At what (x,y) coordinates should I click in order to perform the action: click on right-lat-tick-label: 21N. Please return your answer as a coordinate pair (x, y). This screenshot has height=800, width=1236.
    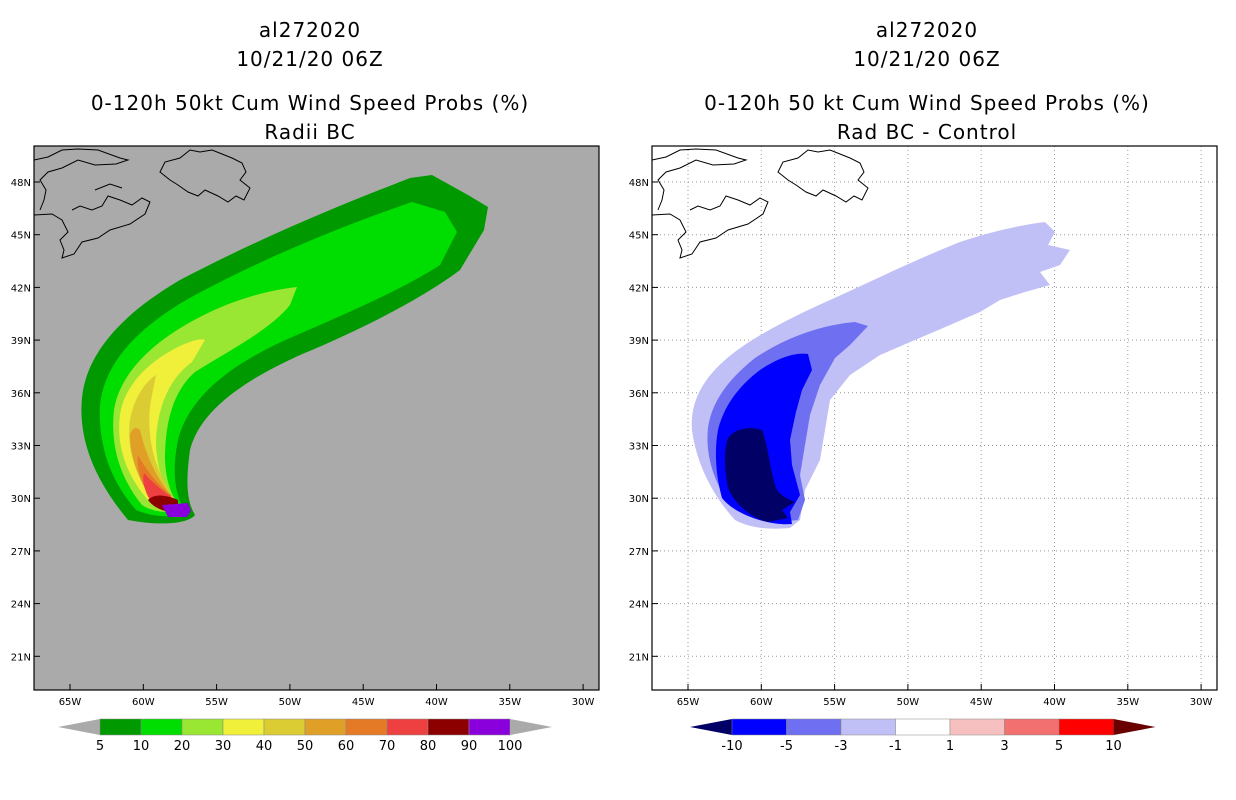
    Looking at the image, I should click on (639, 657).